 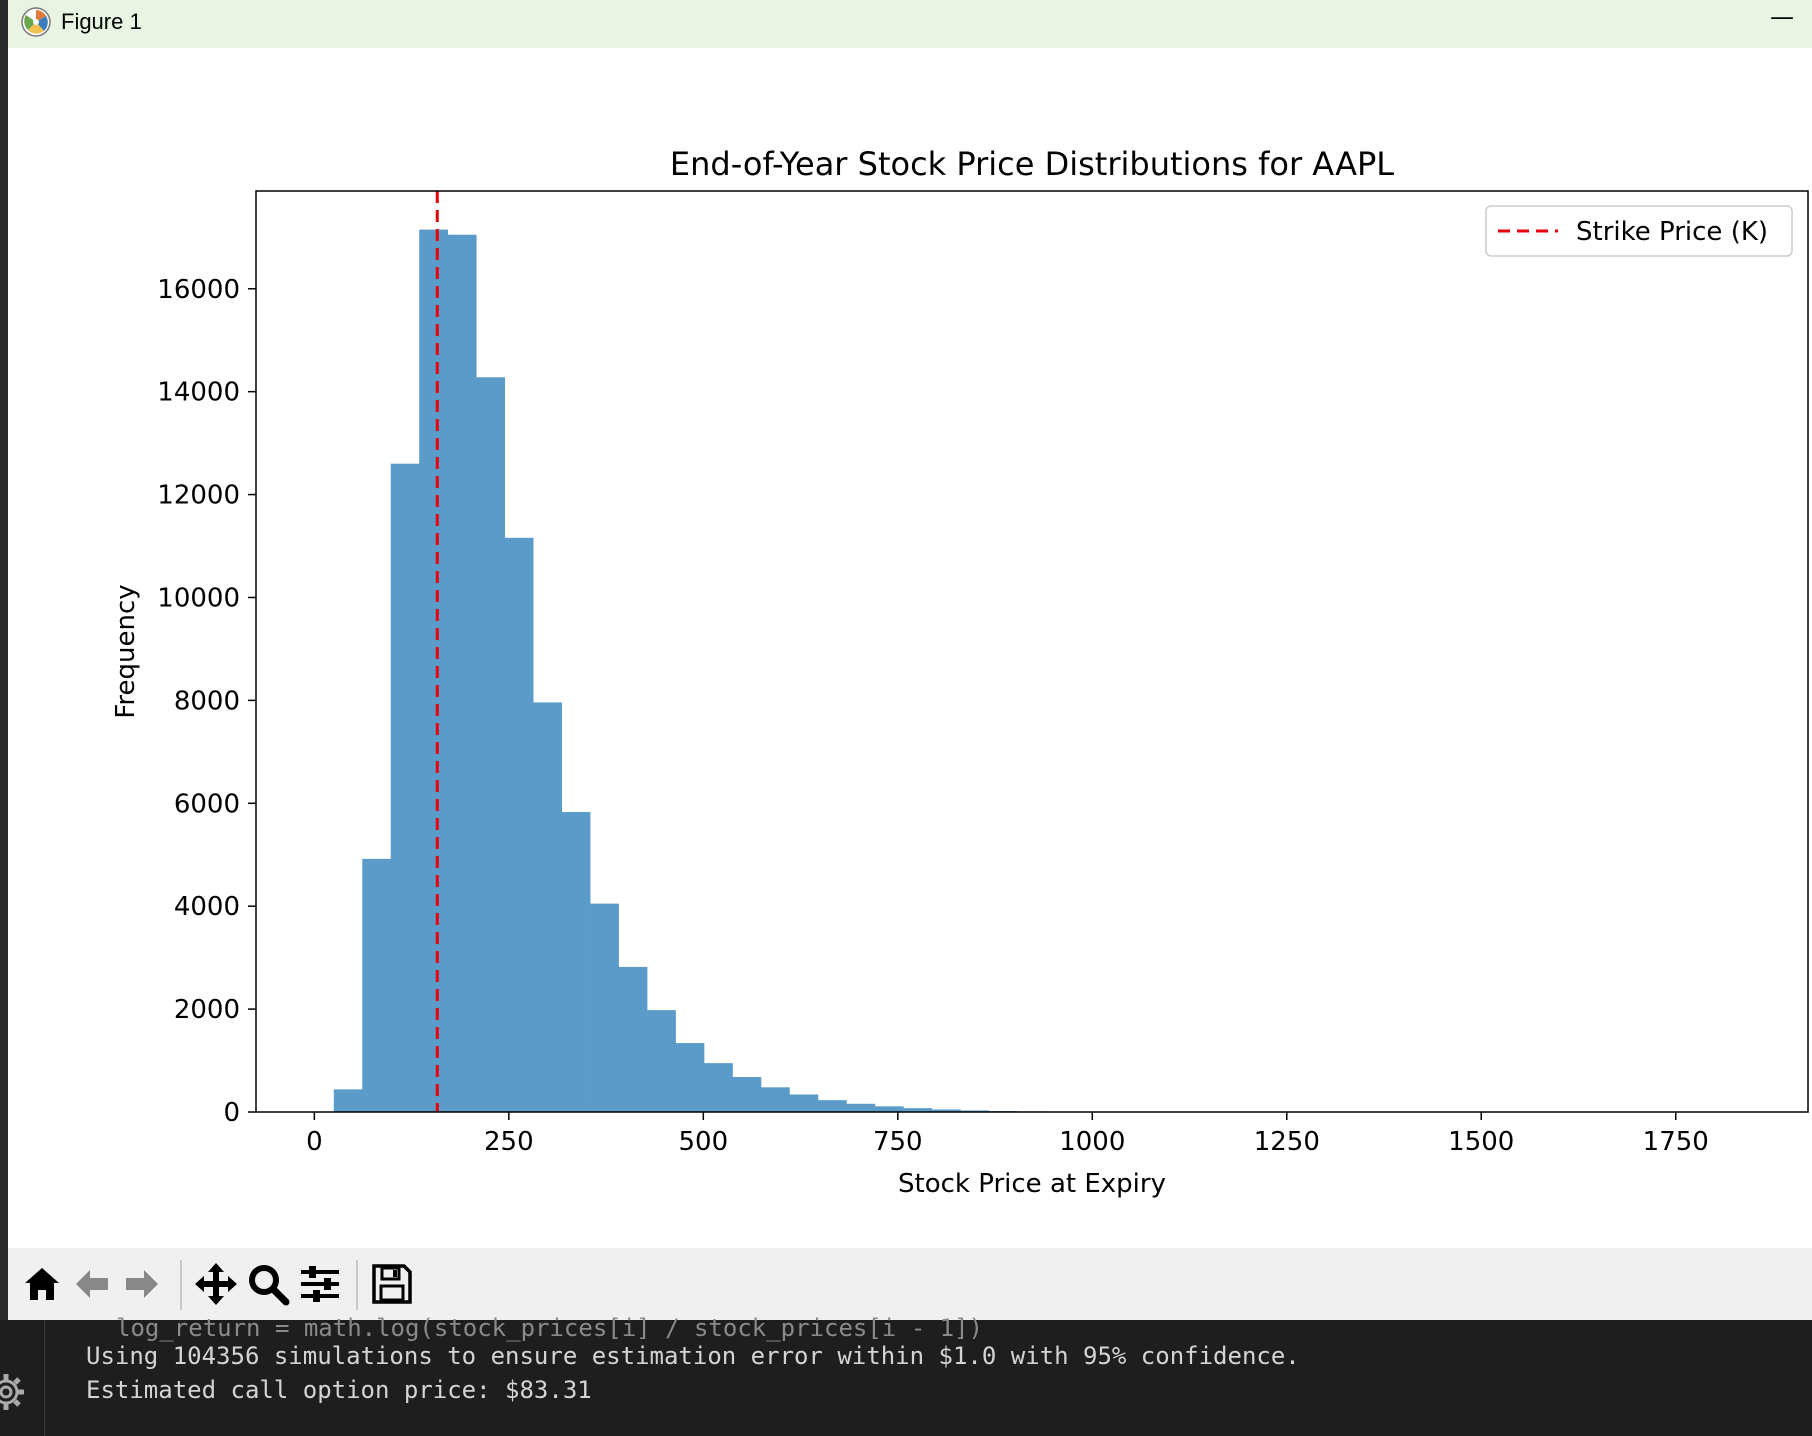 I want to click on pan-icon, so click(x=216, y=1284).